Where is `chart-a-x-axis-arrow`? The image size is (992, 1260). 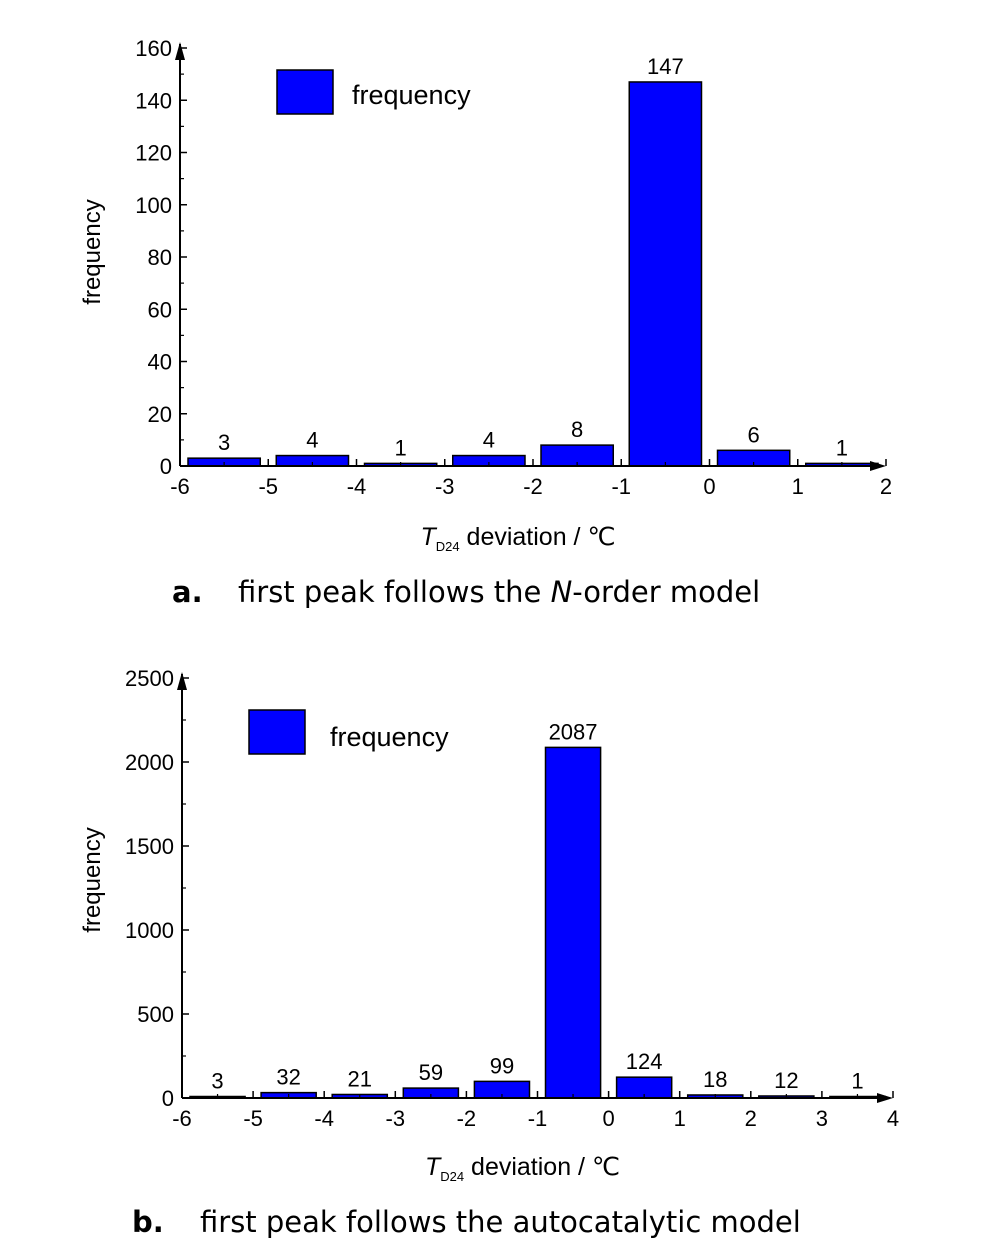
chart-a-x-axis-arrow is located at coordinates (878, 466).